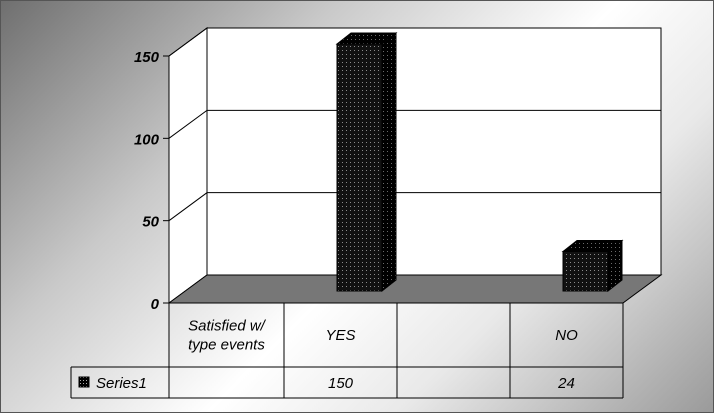 Image resolution: width=714 pixels, height=414 pixels. What do you see at coordinates (147, 57) in the screenshot?
I see `y-tick-label: 150` at bounding box center [147, 57].